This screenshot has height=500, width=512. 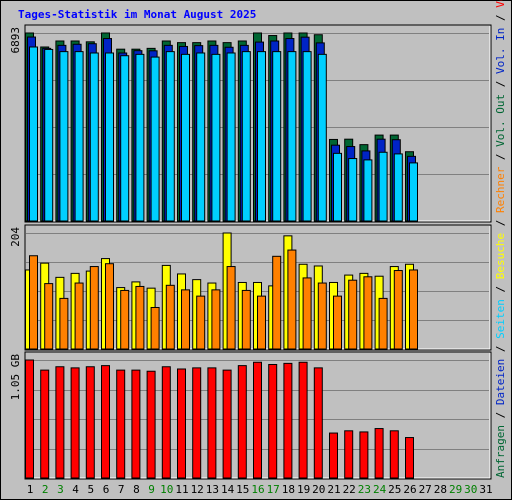 What do you see at coordinates (440, 489) in the screenshot?
I see `x-tick-label: 28` at bounding box center [440, 489].